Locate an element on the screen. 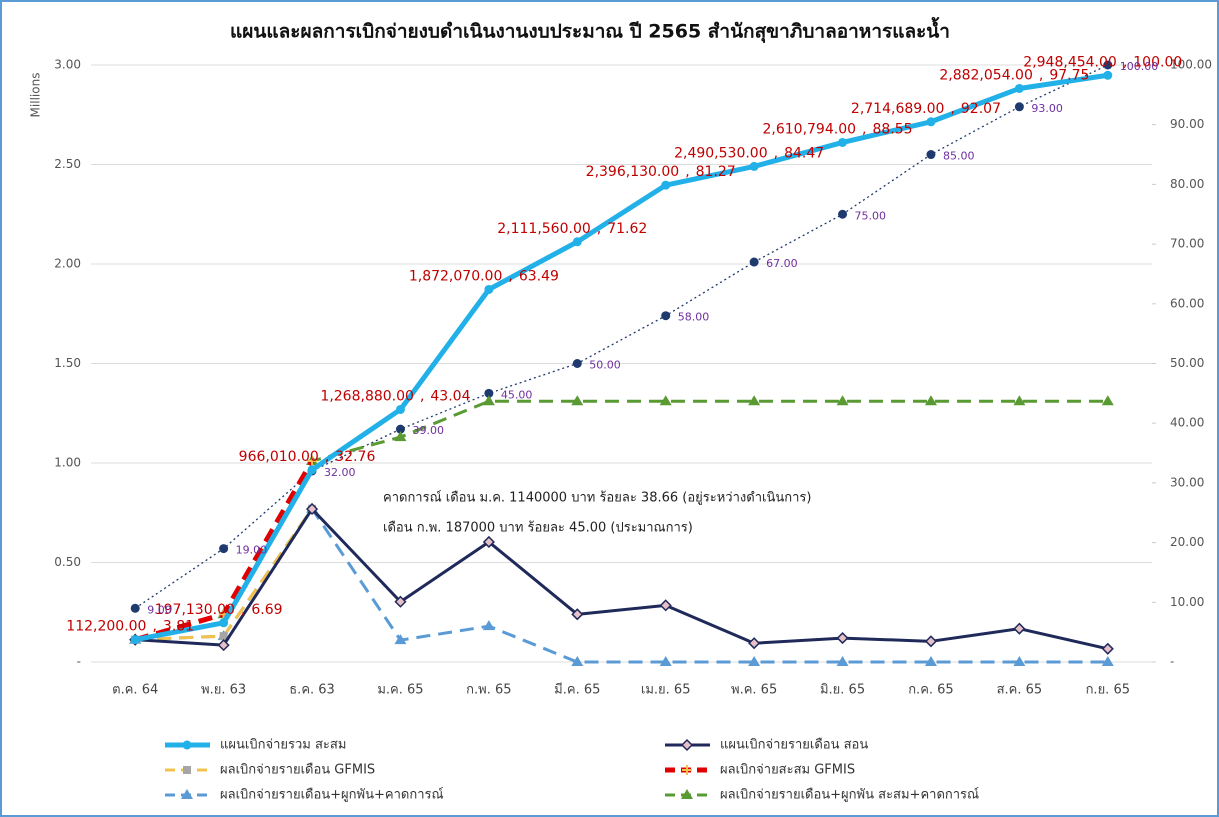 This screenshot has height=817, width=1219. data-label: 2,610,794.00, 88.55 is located at coordinates (838, 129).